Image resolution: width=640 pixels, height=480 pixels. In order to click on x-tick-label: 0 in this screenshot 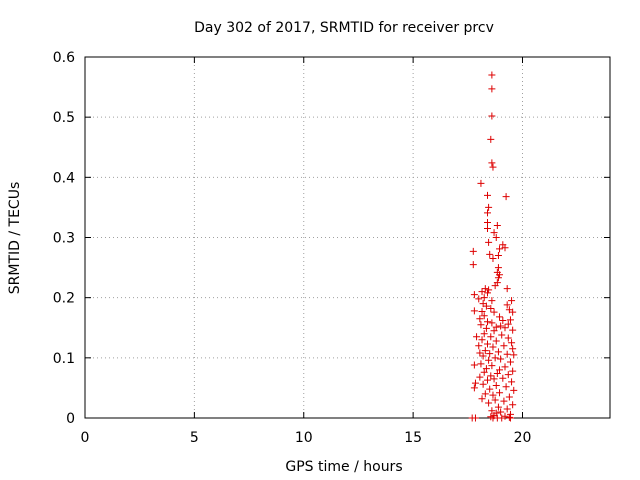, I will do `click(85, 438)`.